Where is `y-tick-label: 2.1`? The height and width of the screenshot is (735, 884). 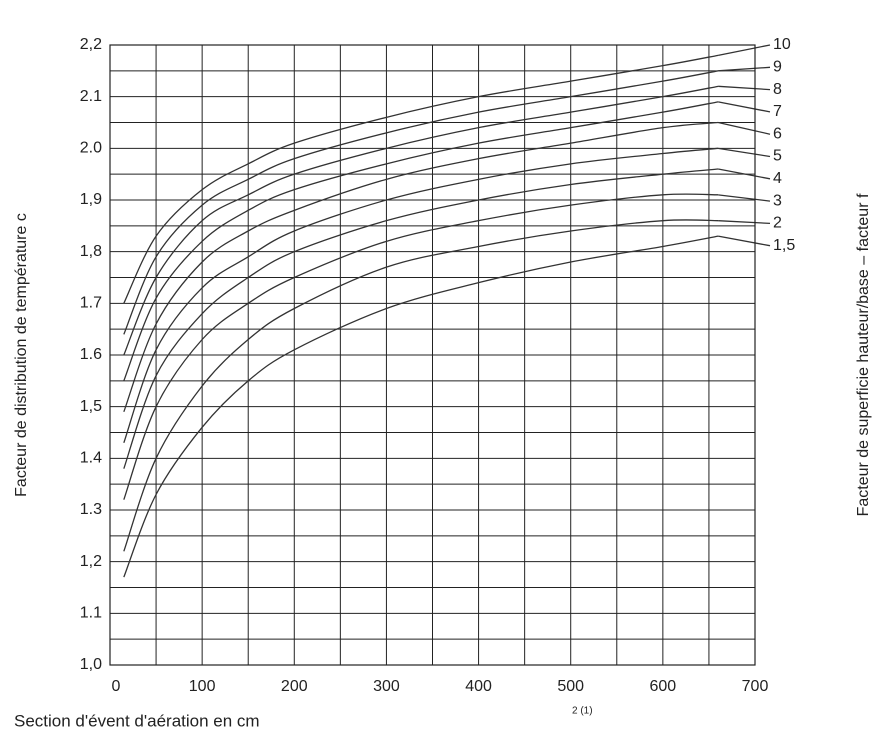 y-tick-label: 2.1 is located at coordinates (91, 96).